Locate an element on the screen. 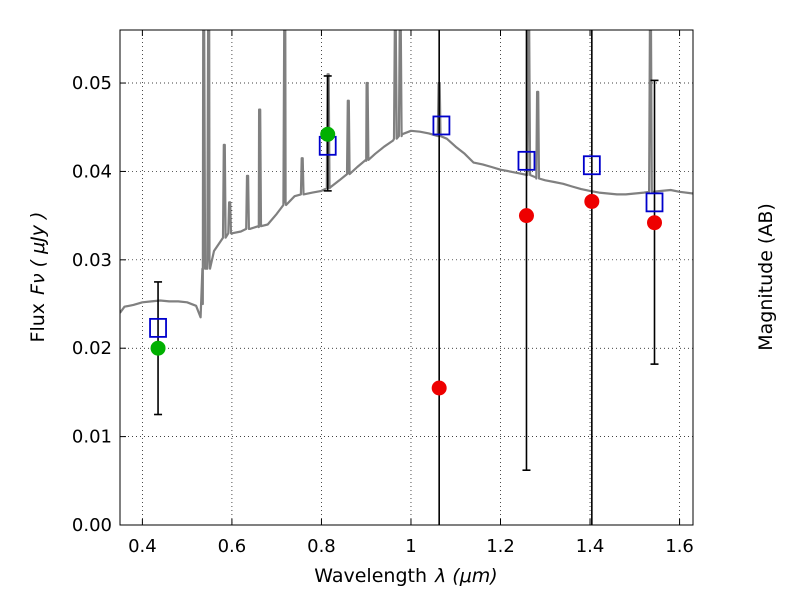  x-tick-label: 0.8 is located at coordinates (321, 546).